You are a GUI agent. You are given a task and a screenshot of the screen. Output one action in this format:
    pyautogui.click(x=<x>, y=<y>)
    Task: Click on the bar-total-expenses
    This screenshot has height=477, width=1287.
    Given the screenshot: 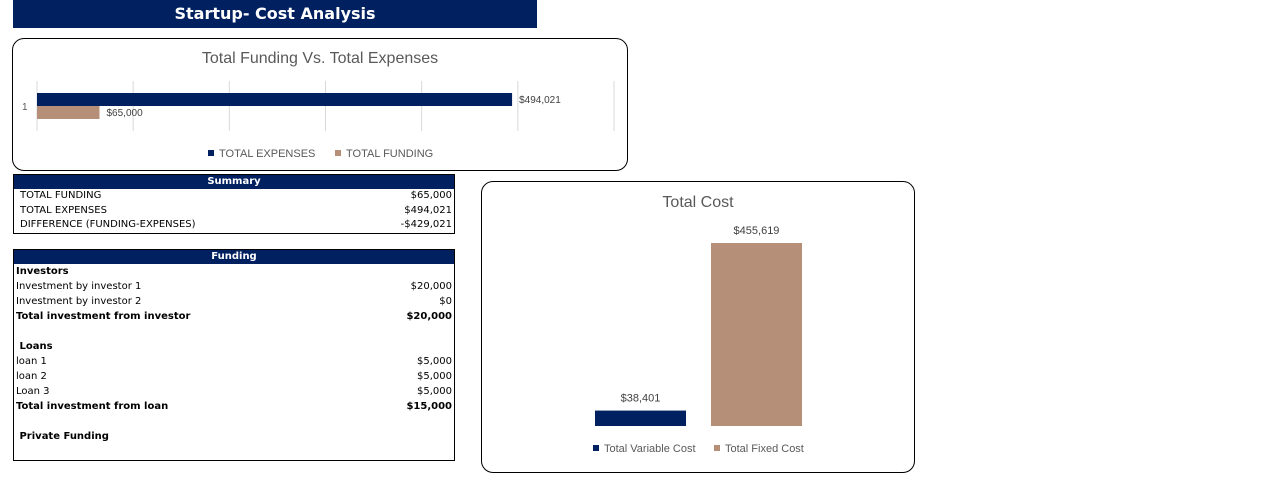 What is the action you would take?
    pyautogui.click(x=275, y=99)
    